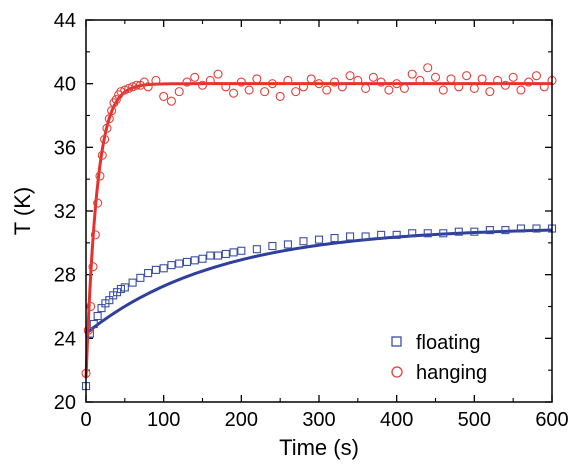 This screenshot has width=572, height=470. I want to click on y-tick-label: 32, so click(65, 212).